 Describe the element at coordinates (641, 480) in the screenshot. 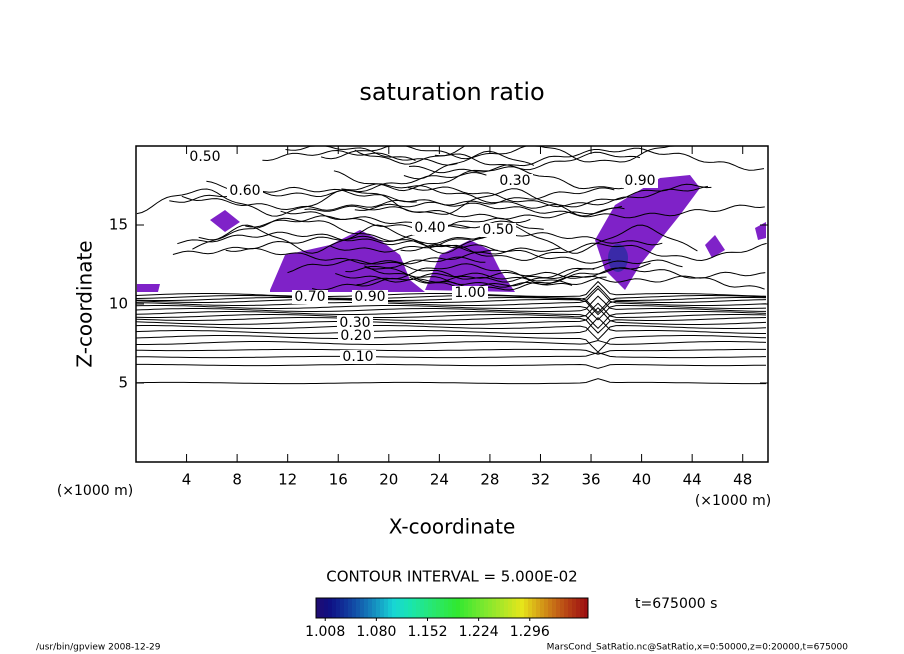

I see `x-tick-label: 40` at that location.